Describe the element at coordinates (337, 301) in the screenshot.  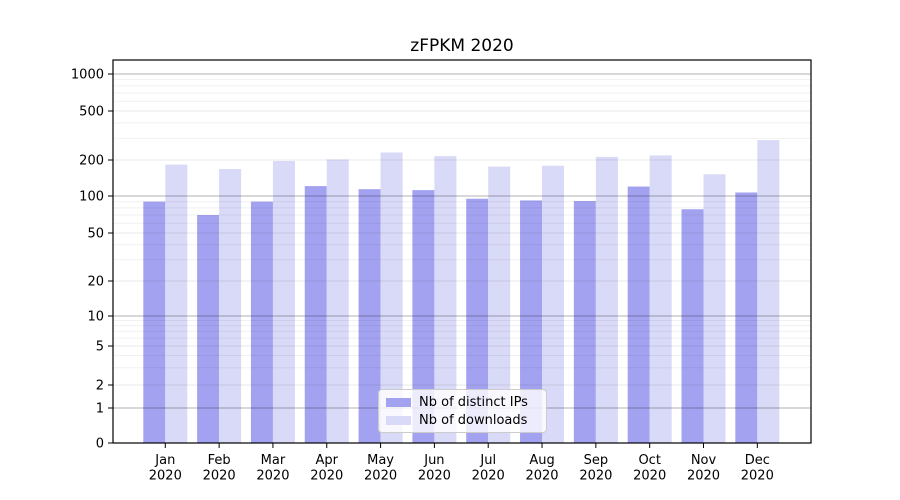
I see `bar-downloads-apr` at that location.